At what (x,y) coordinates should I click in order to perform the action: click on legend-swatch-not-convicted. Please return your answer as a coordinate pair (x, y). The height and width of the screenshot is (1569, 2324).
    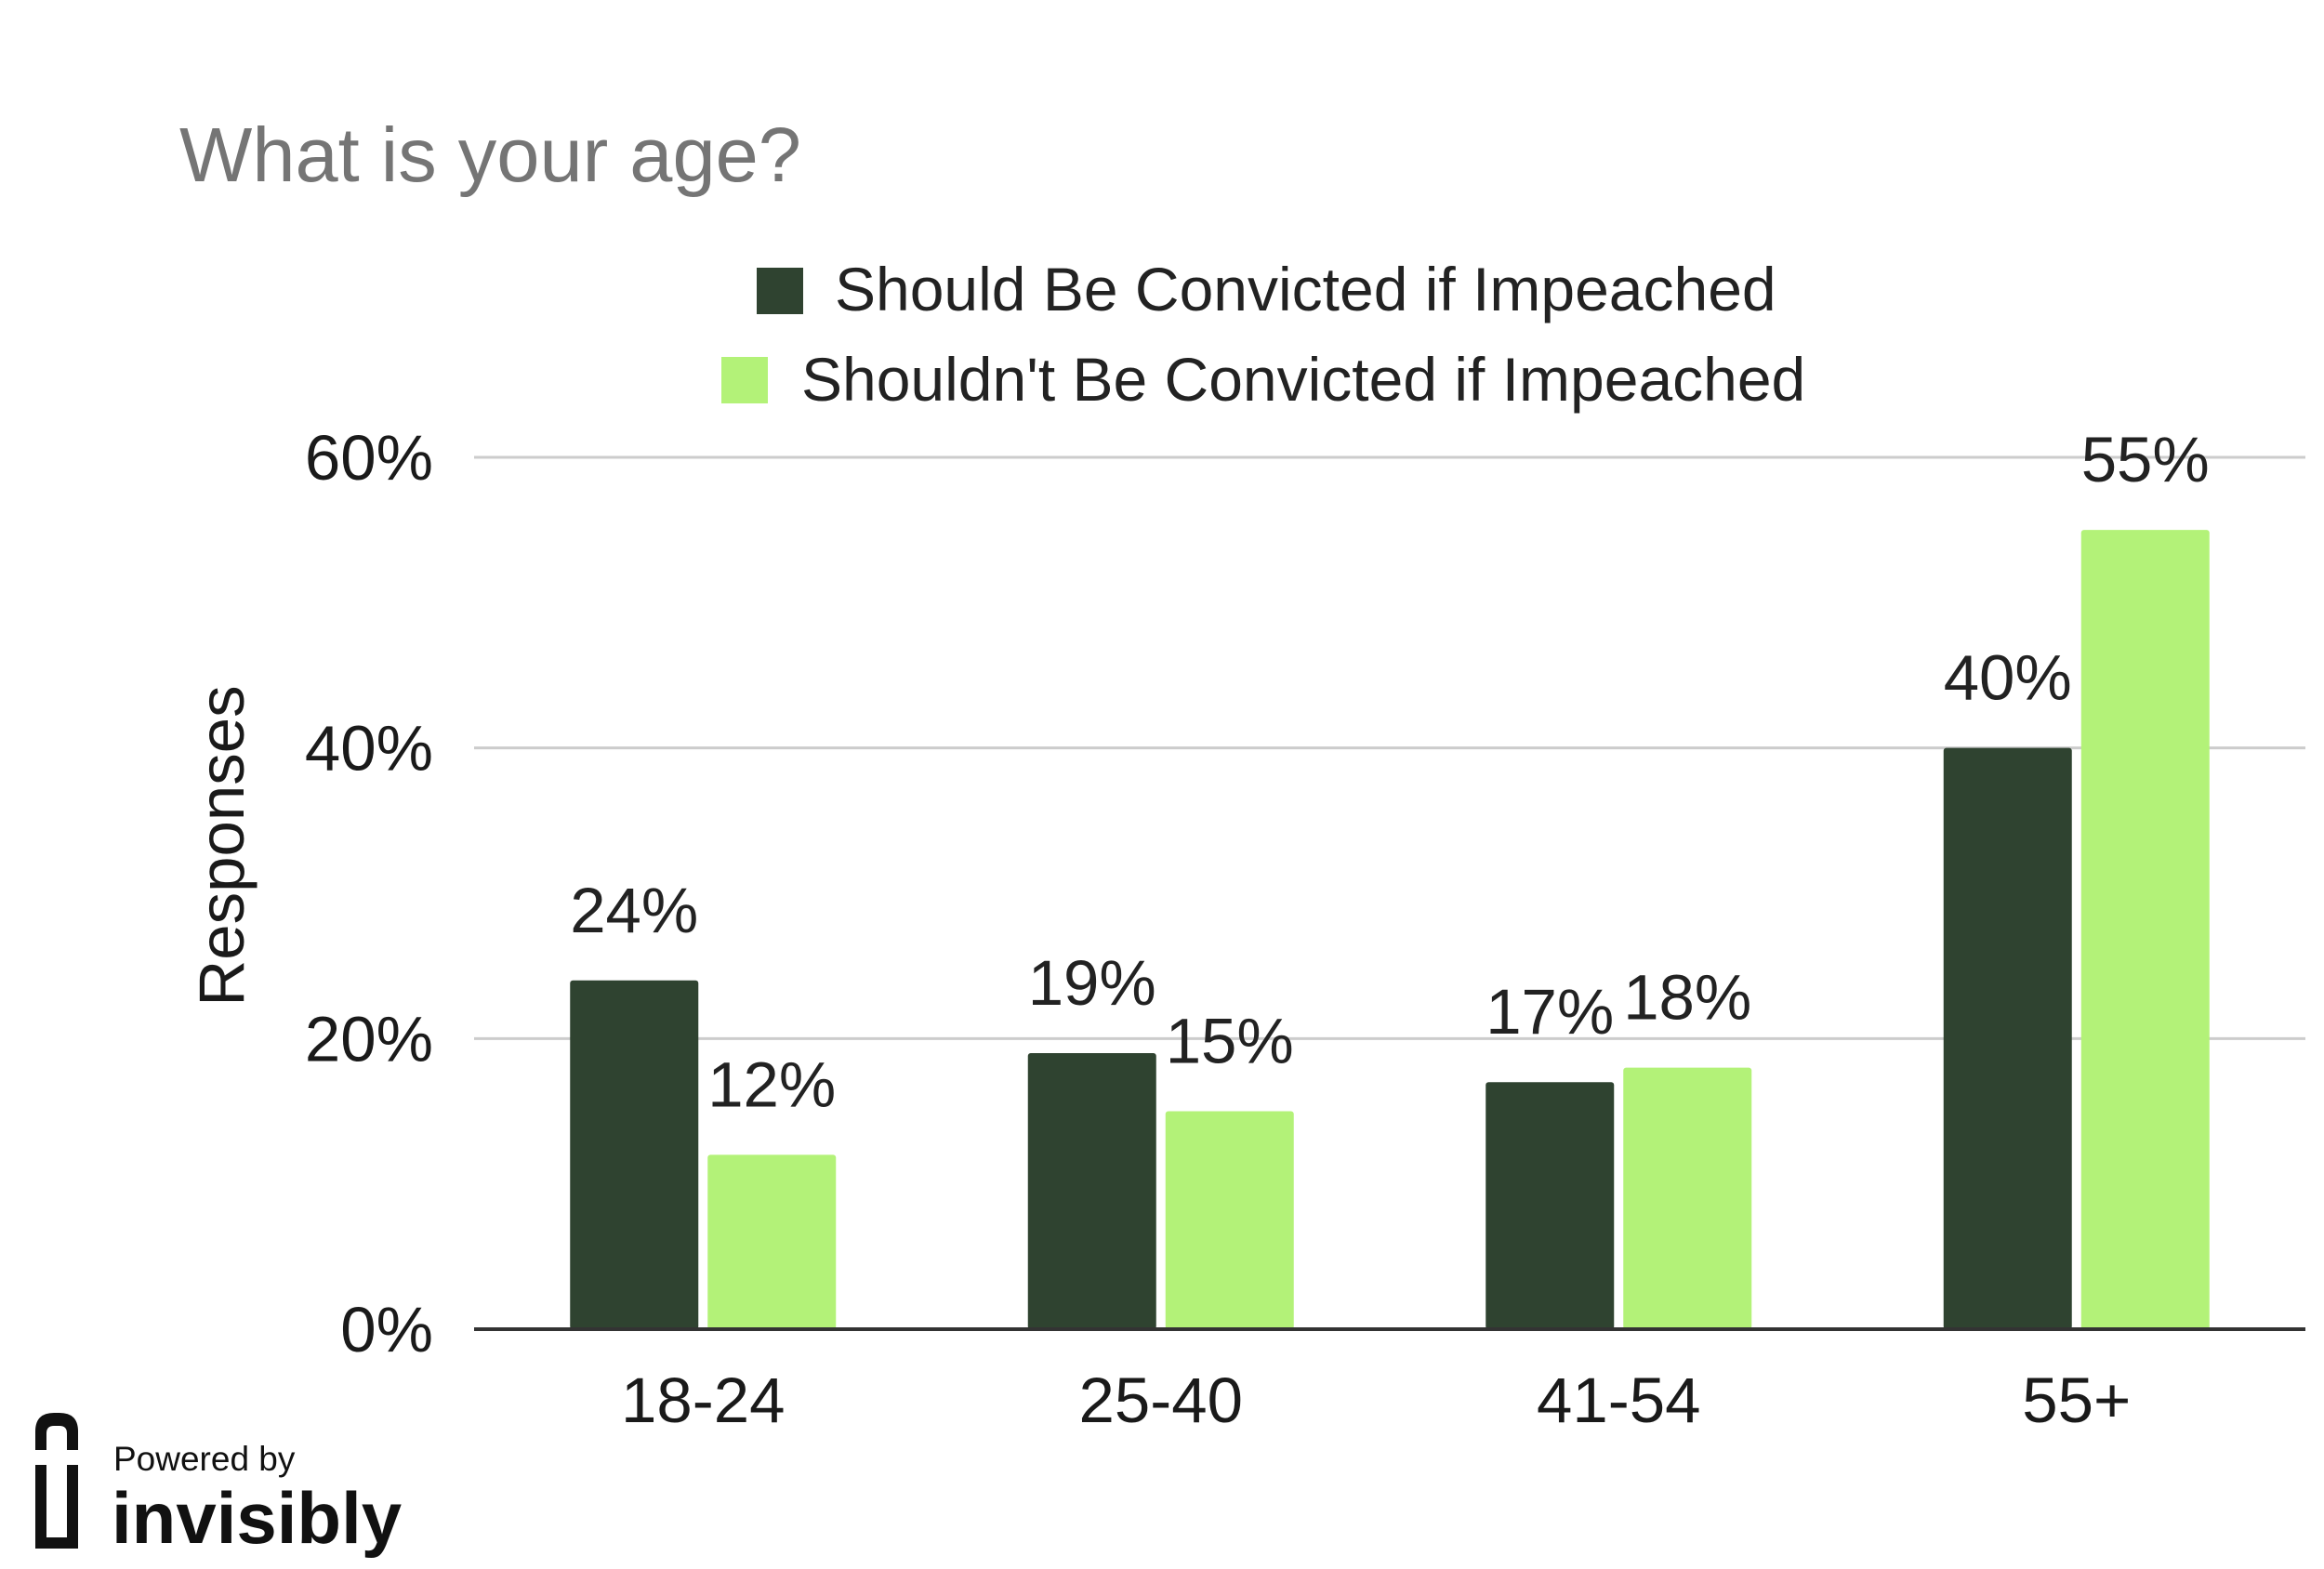
    Looking at the image, I should click on (744, 380).